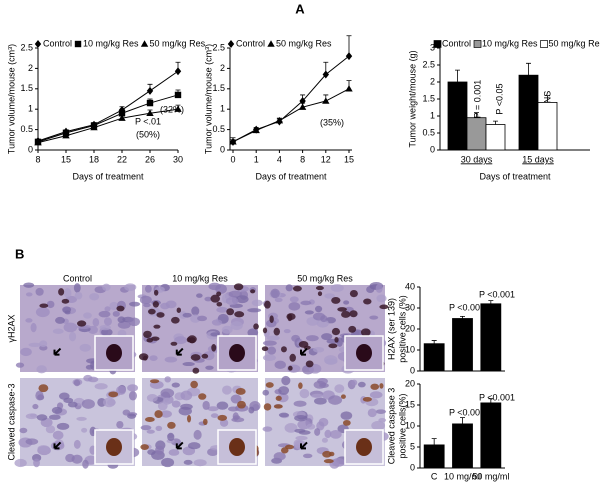  What do you see at coordinates (11, 328) in the screenshot?
I see `row-label: γH2AX` at bounding box center [11, 328].